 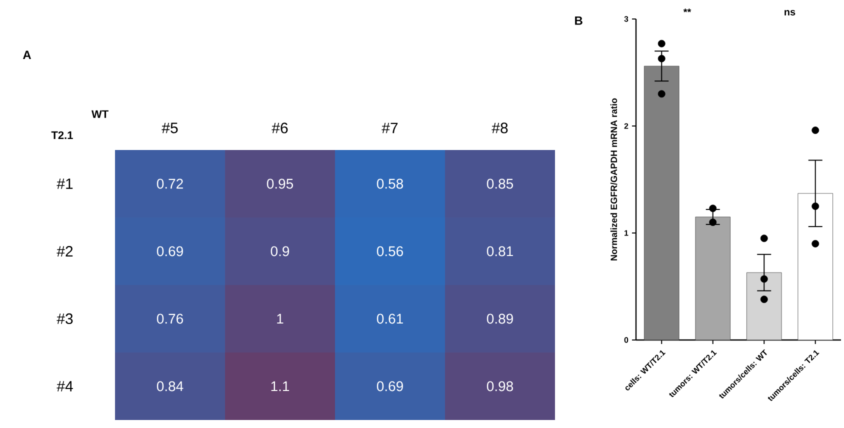 I want to click on data-label: 1.1, so click(x=280, y=386).